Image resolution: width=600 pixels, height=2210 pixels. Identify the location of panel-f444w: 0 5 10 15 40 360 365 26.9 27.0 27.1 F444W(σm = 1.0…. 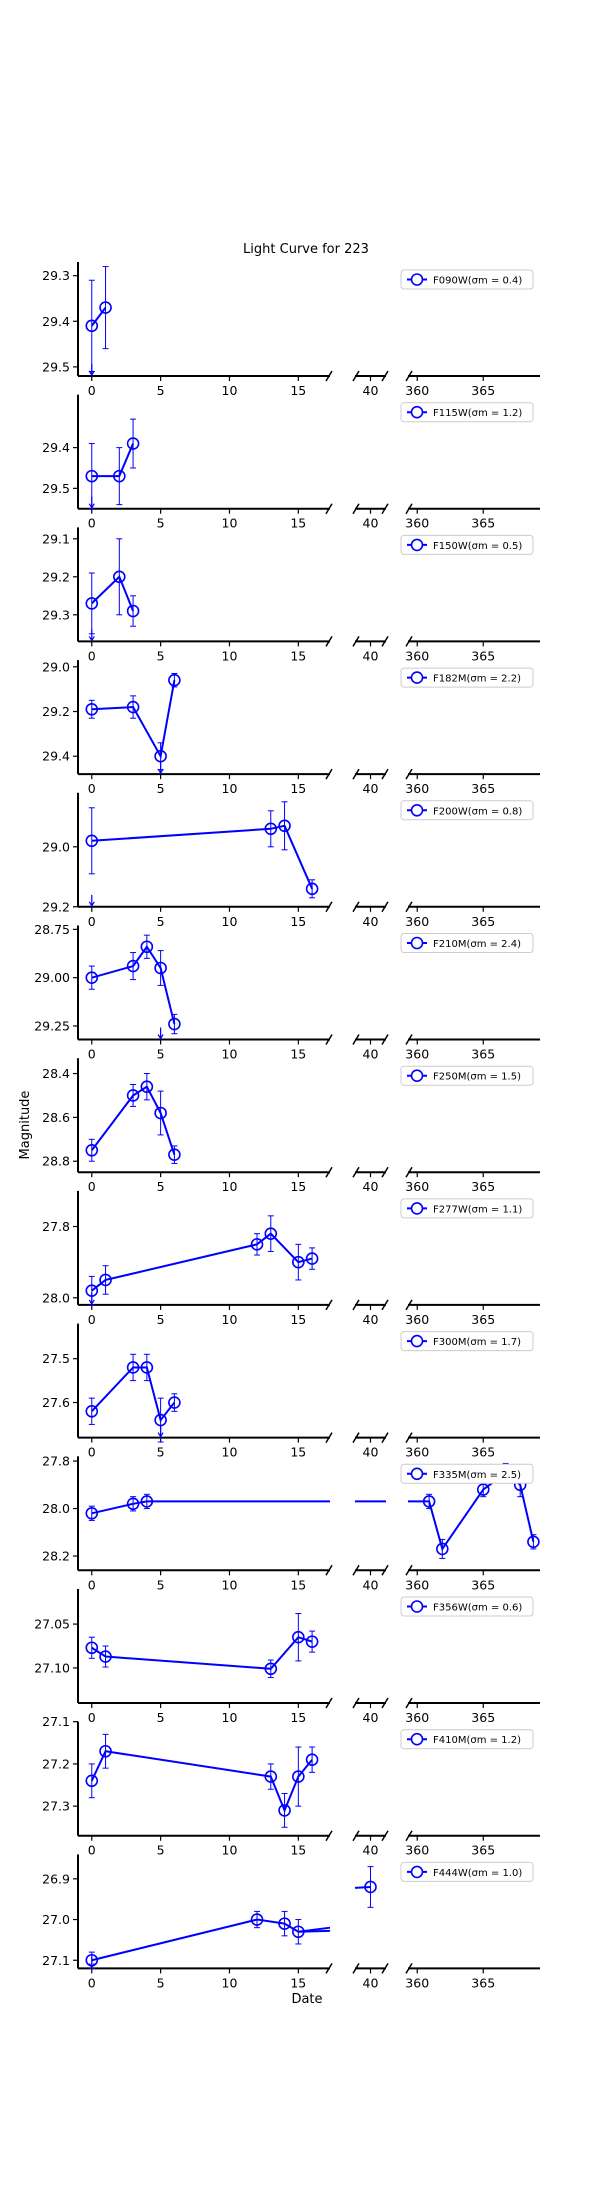
(291, 1922).